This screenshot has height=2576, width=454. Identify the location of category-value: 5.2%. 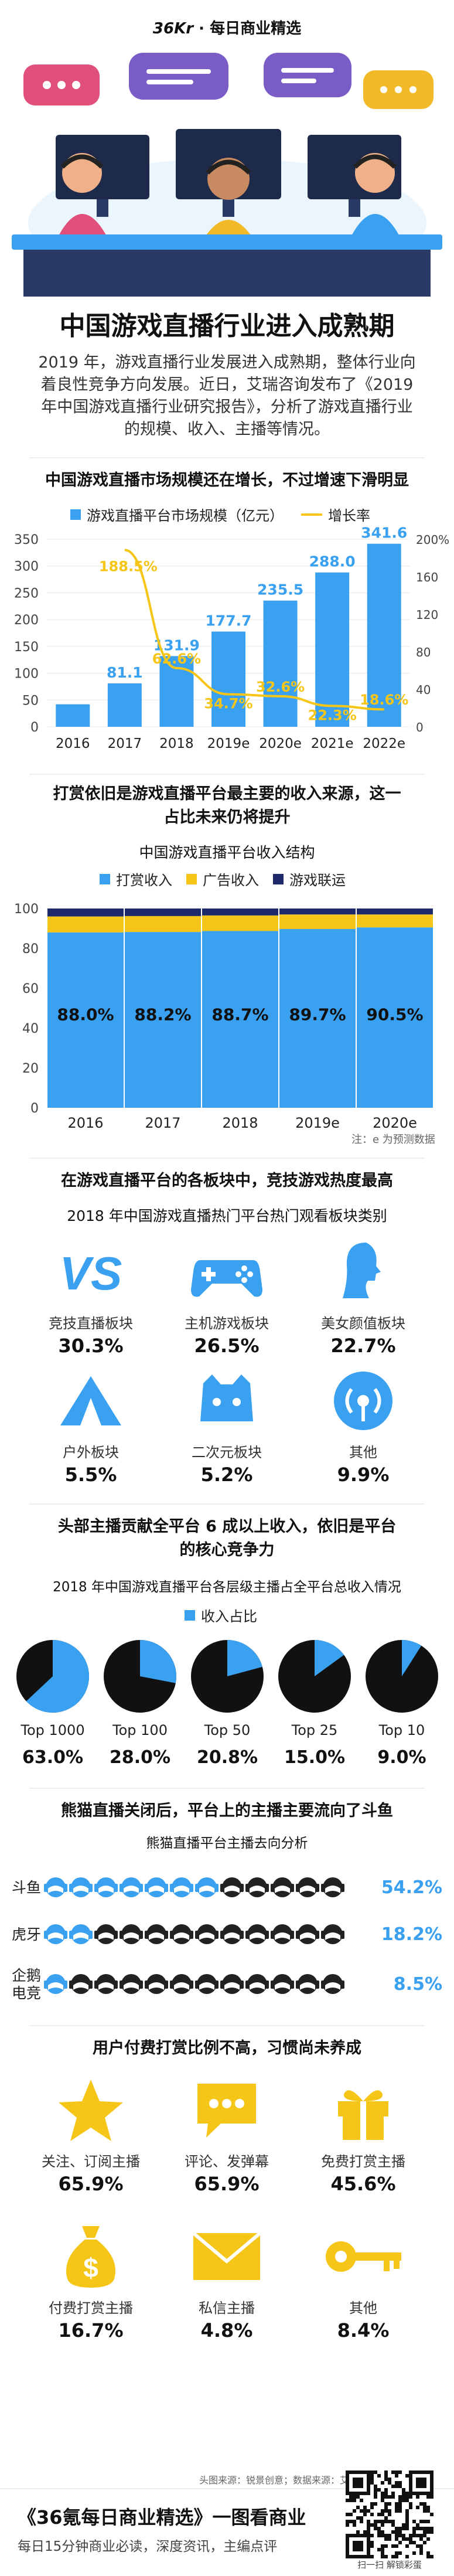
(226, 1475).